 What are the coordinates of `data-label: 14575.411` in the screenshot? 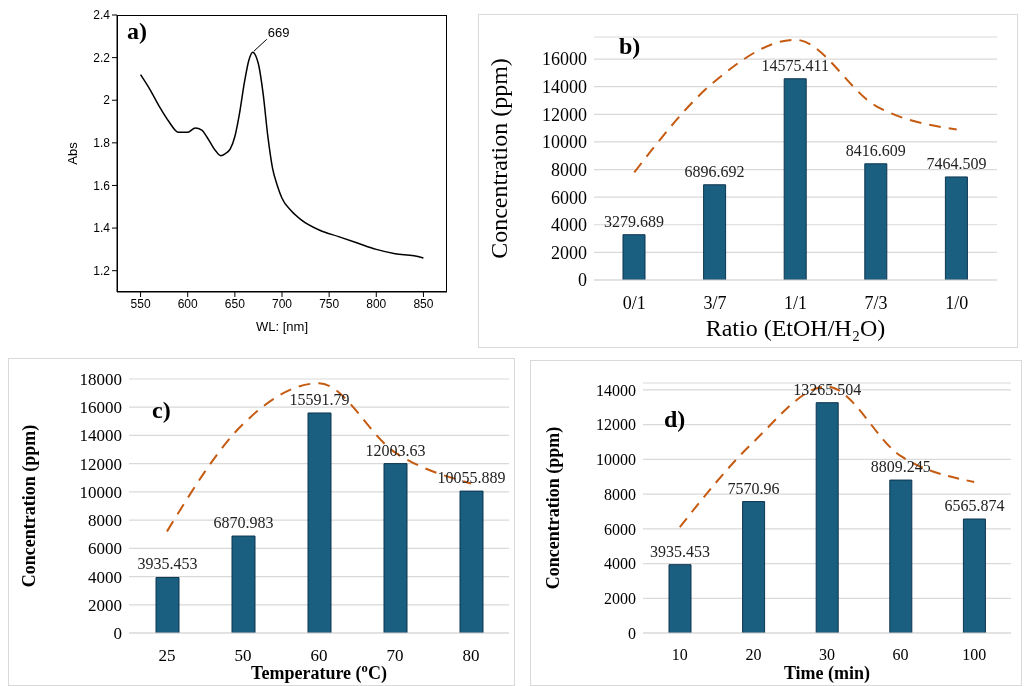 It's located at (795, 65).